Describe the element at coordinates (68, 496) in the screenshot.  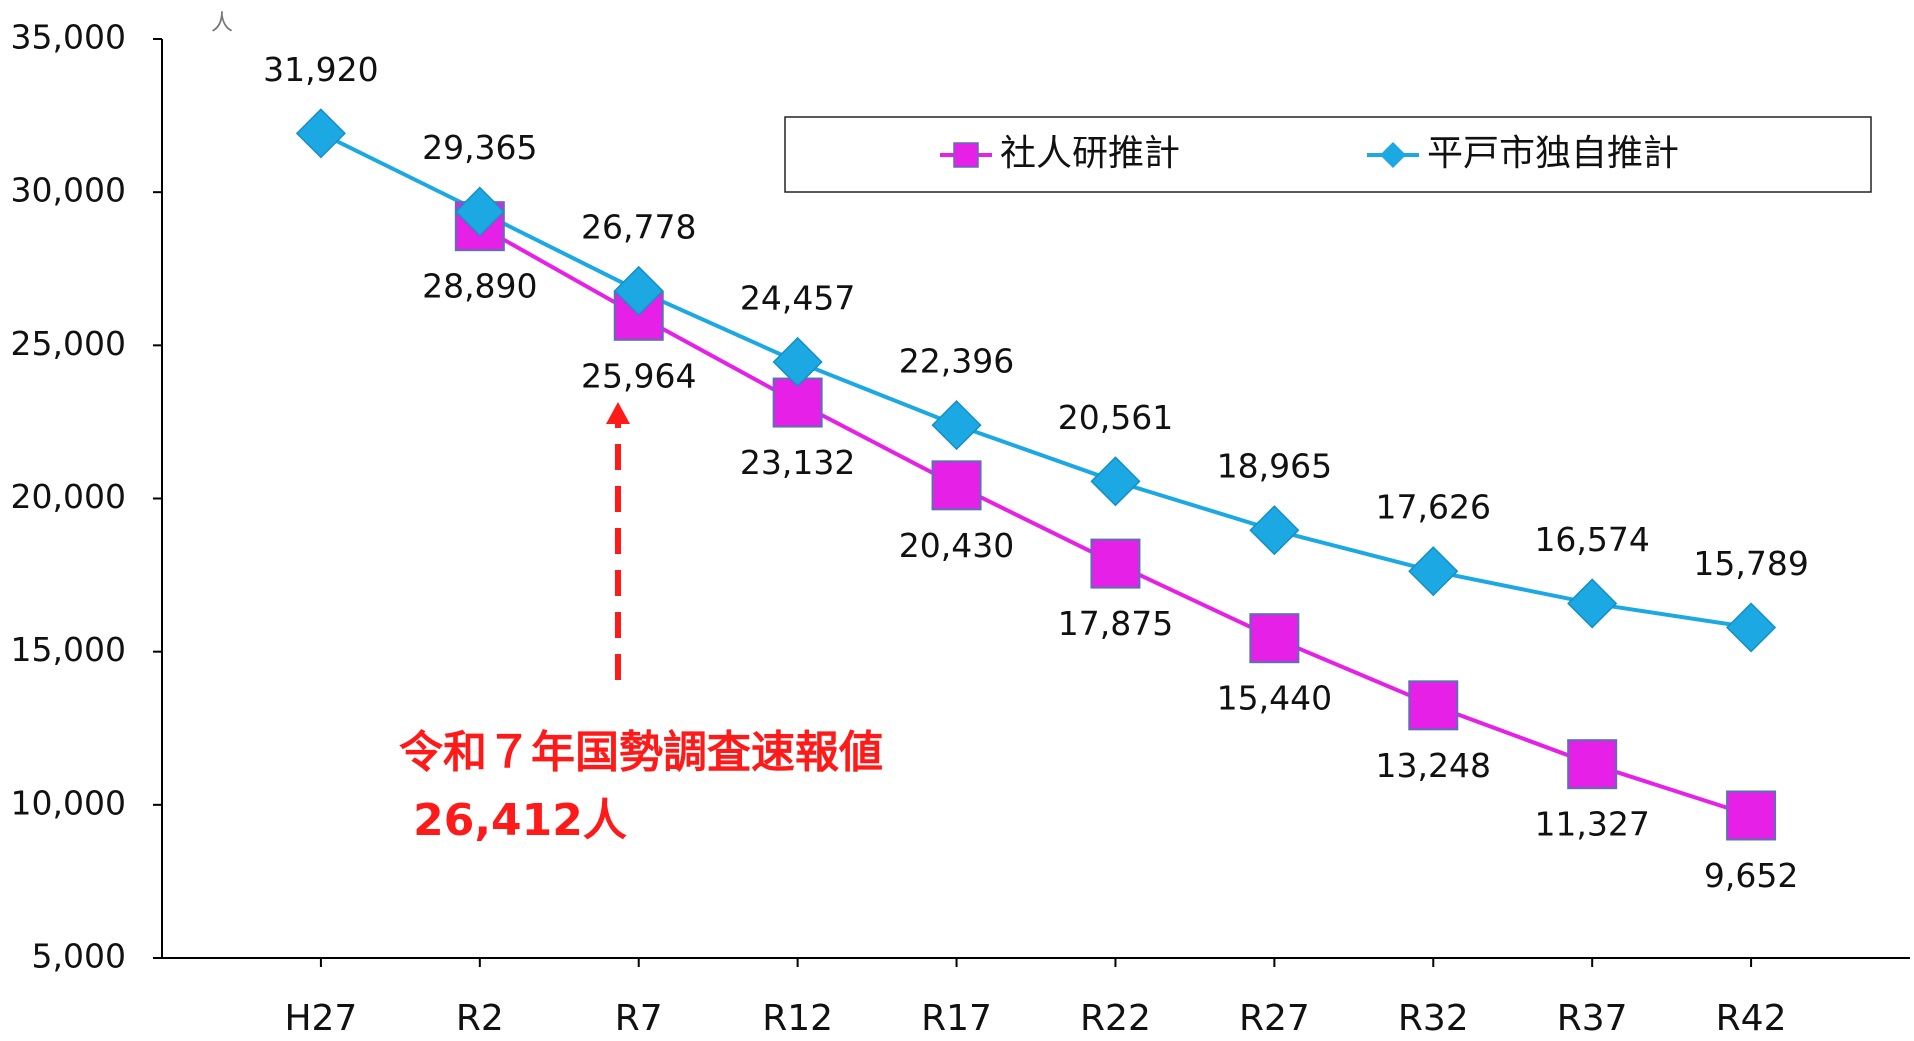
I see `y-tick-label: 20,000` at that location.